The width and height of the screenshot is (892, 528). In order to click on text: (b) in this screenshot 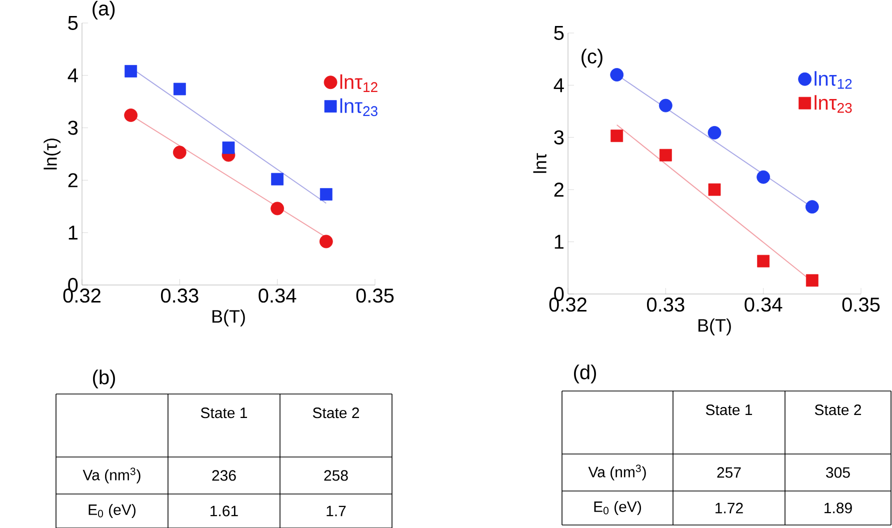, I will do `click(104, 379)`.